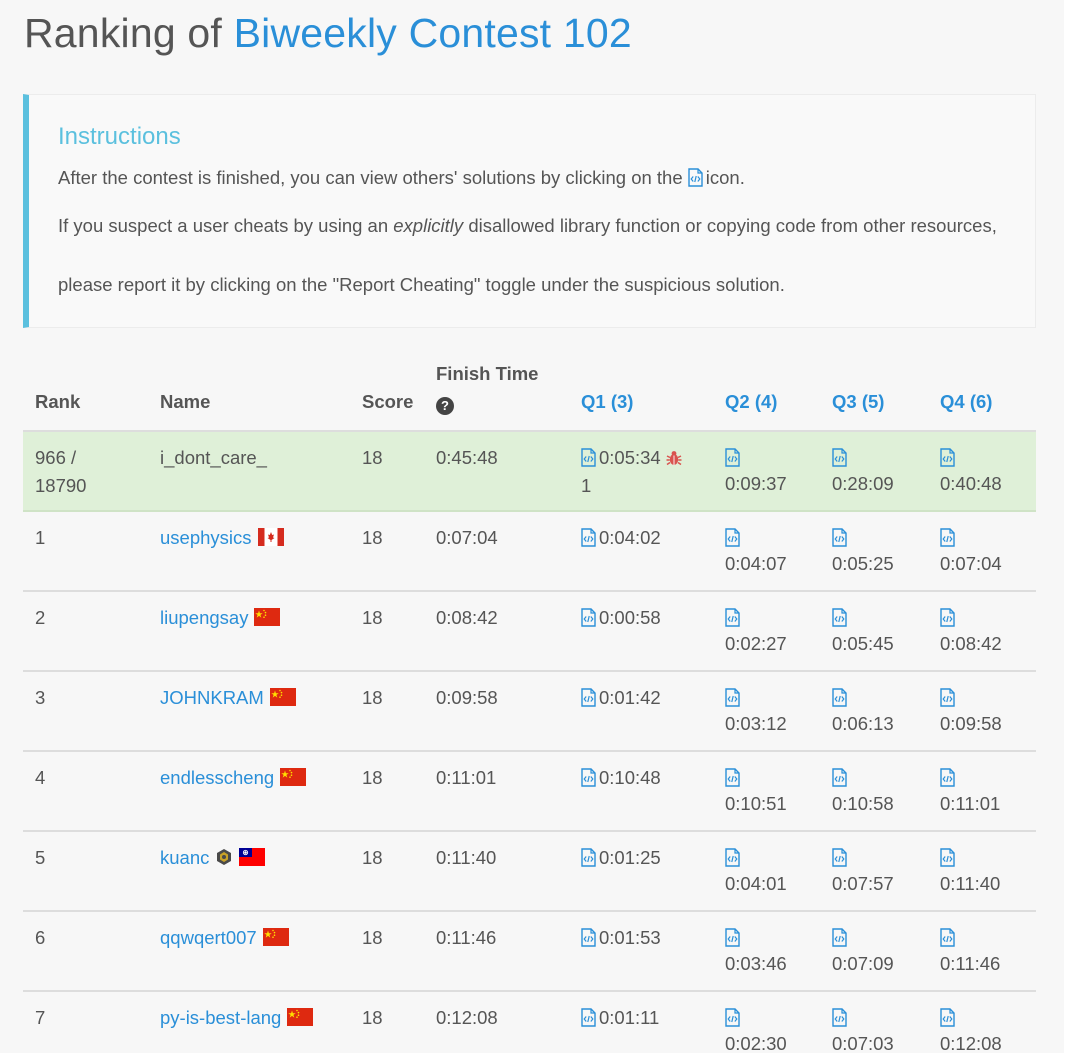 The width and height of the screenshot is (1080, 1053). Describe the element at coordinates (224, 855) in the screenshot. I see `guardian-badge-icon` at that location.